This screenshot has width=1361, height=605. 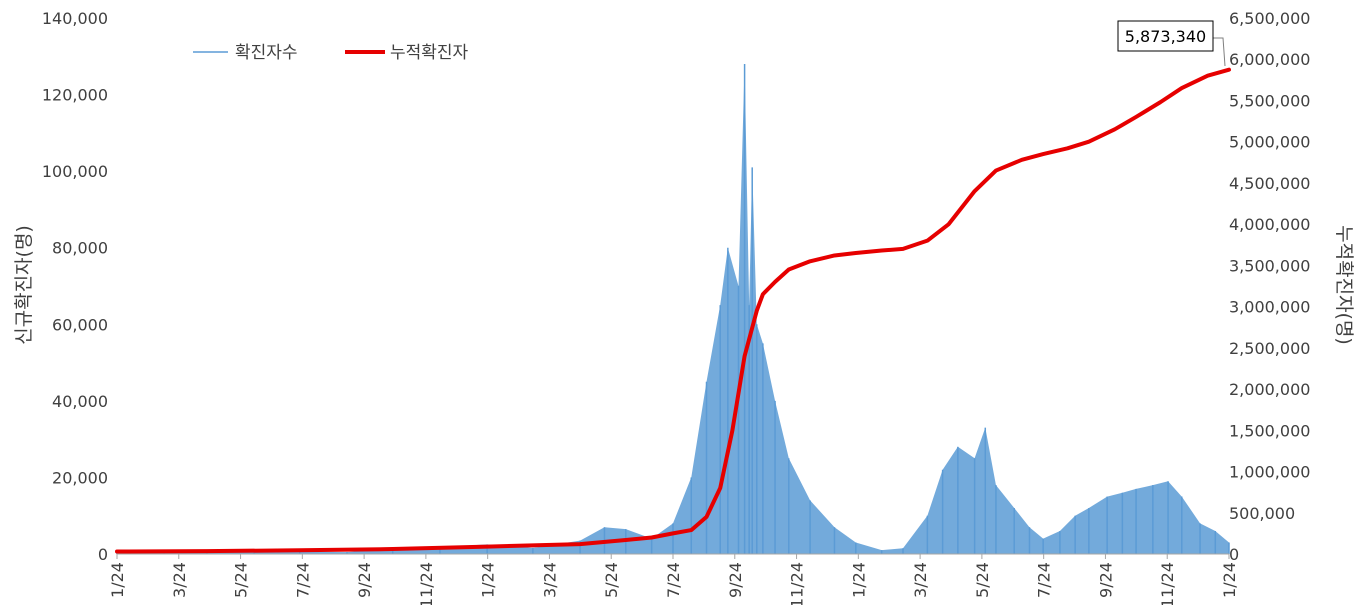 I want to click on right-tick-label: 500,000, so click(x=1262, y=513).